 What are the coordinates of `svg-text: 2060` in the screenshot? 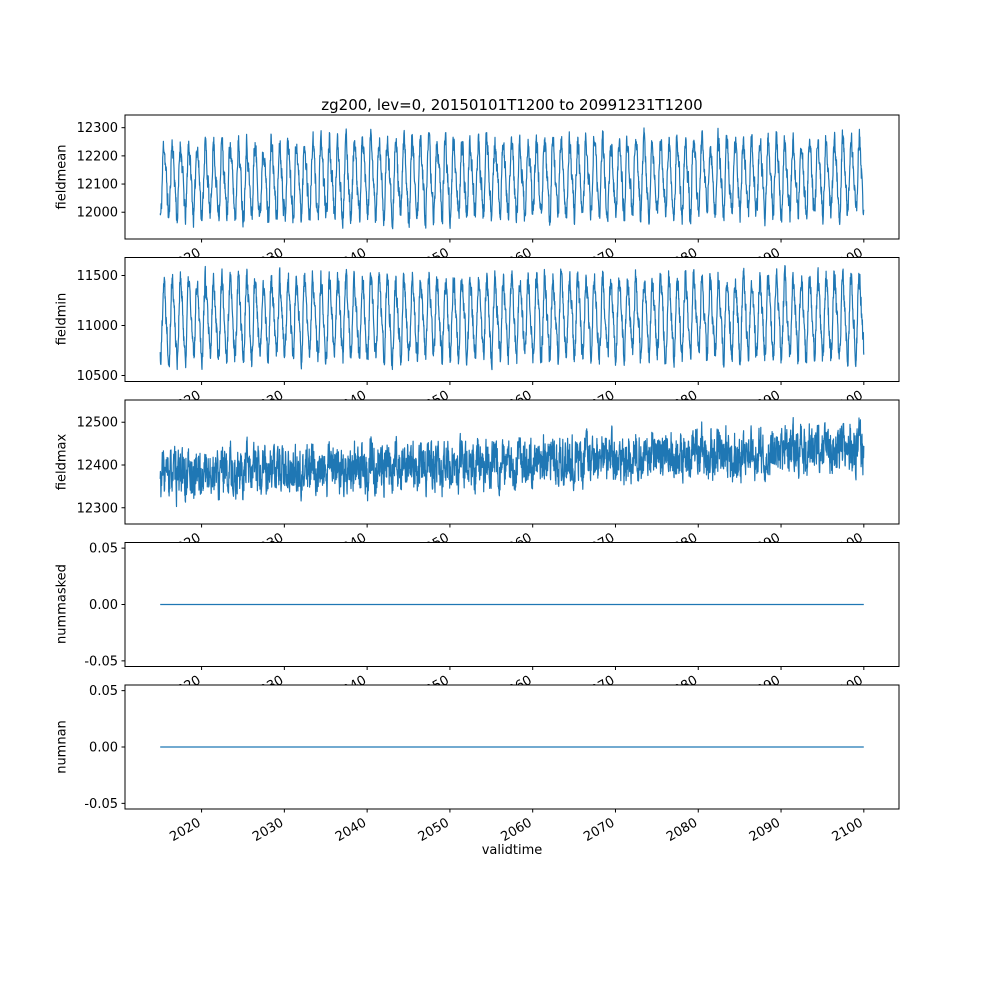 It's located at (517, 830).